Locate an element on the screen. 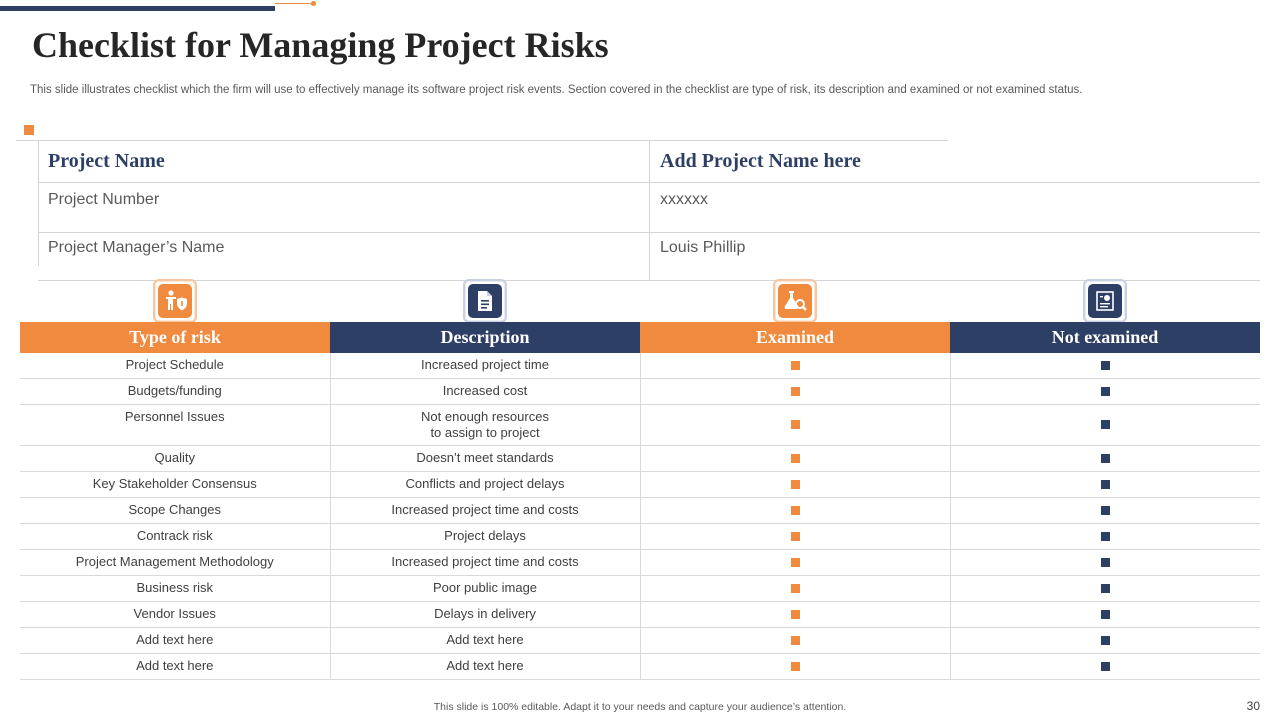  document-icon is located at coordinates (485, 301).